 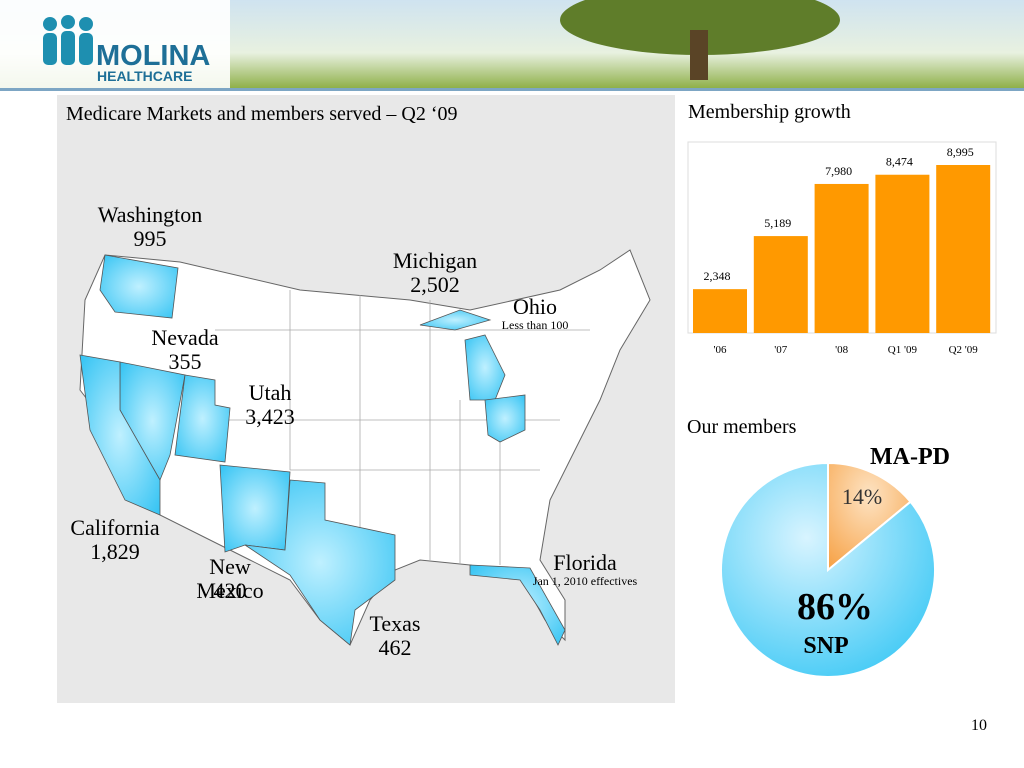 I want to click on banner-rule, so click(x=512, y=89).